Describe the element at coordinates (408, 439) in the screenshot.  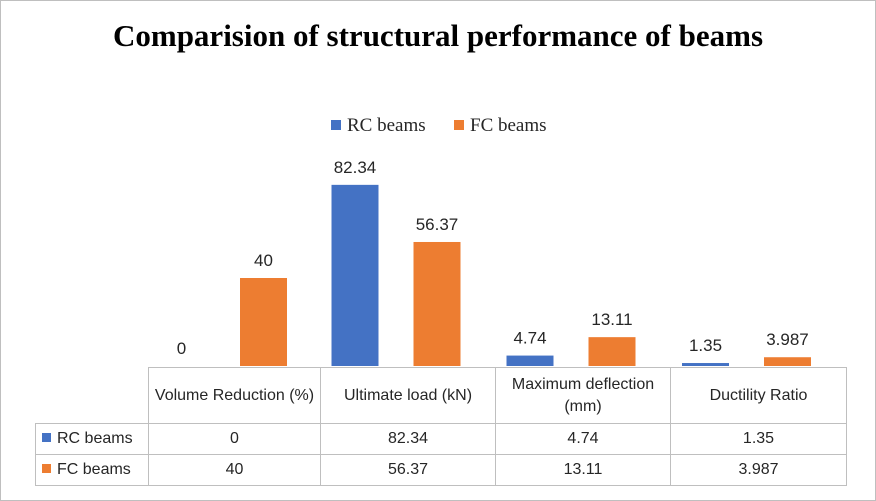
I see `table-cell: 82.34` at that location.